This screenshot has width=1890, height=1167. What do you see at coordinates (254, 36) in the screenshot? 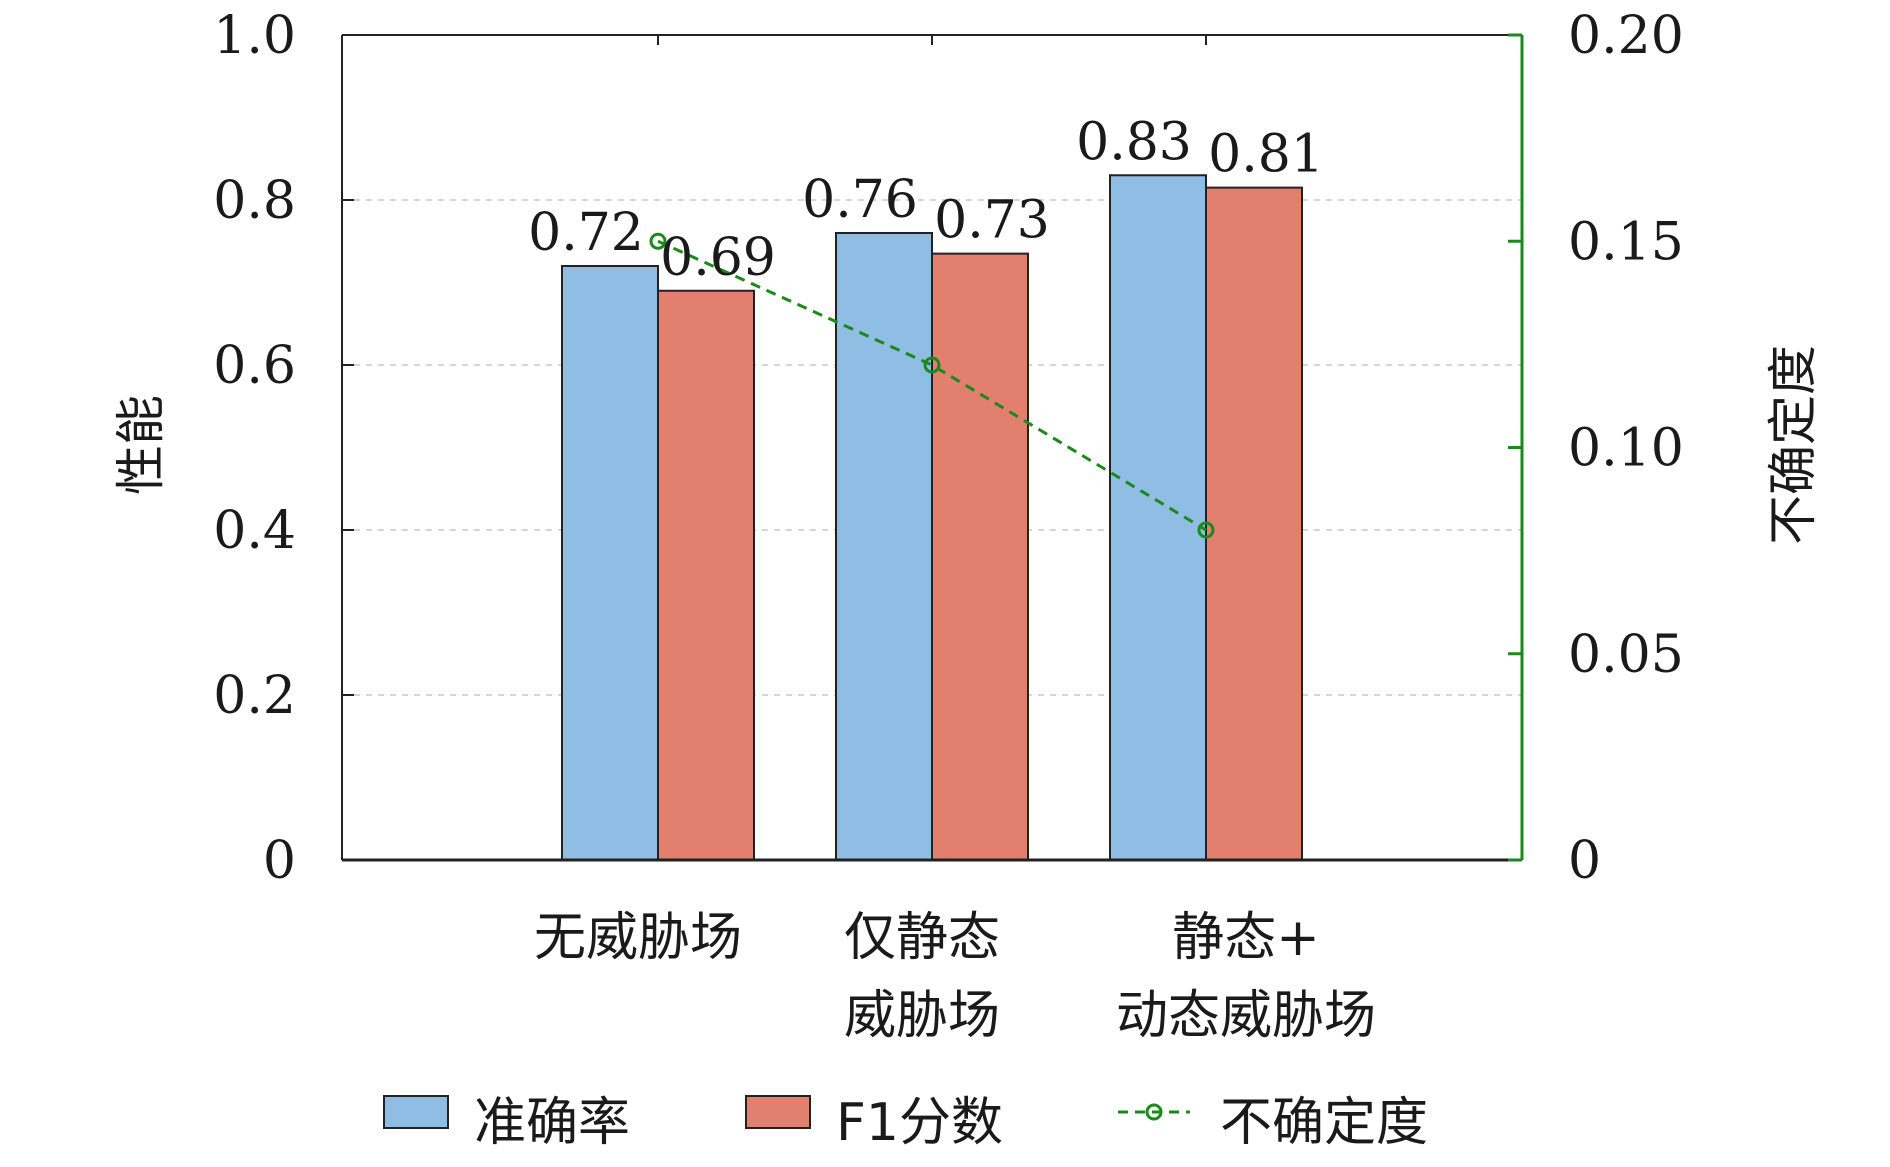
I see `y-tick-label-left: 1.0` at bounding box center [254, 36].